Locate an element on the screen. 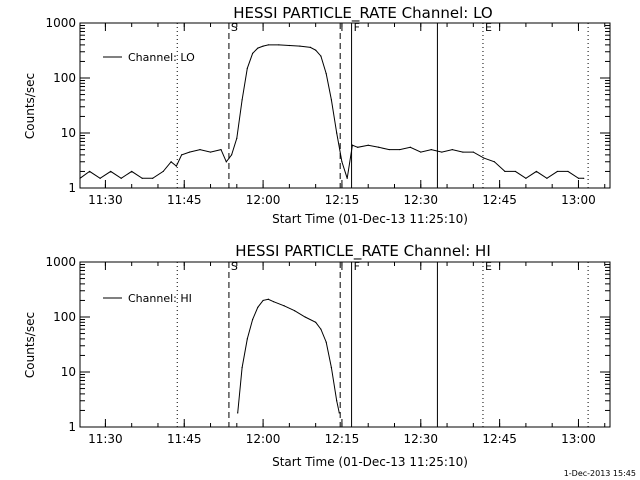 The width and height of the screenshot is (640, 480). x-tick-label: 12:15 is located at coordinates (342, 439).